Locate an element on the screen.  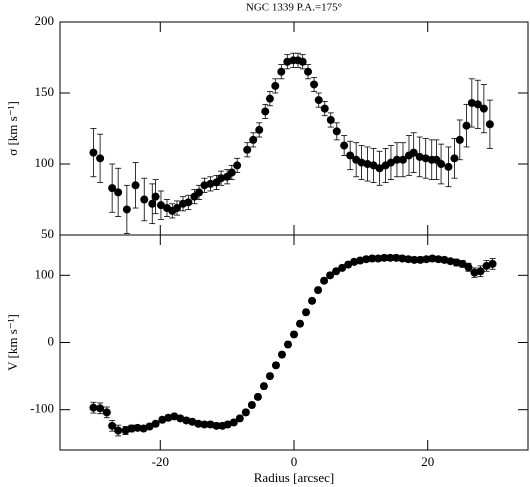
x-axis-label: Radius [arcsec] is located at coordinates (294, 477).